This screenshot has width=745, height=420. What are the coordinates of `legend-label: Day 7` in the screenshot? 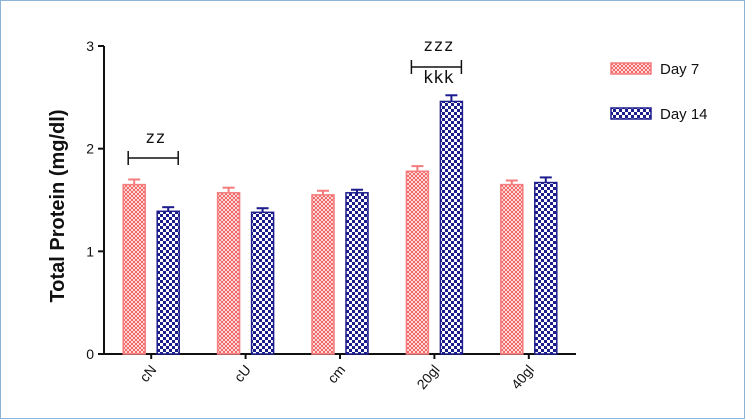 It's located at (679, 69).